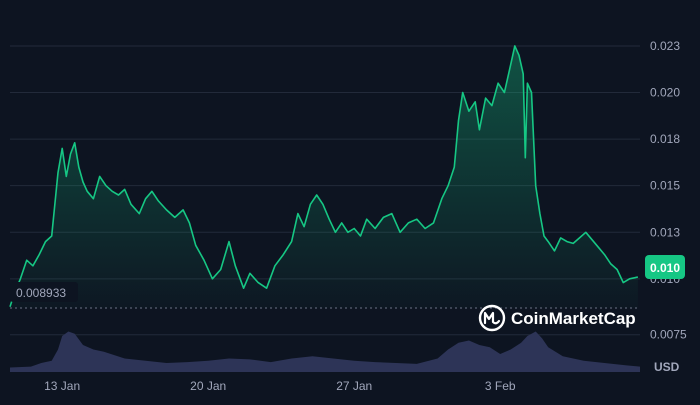 The width and height of the screenshot is (700, 405). What do you see at coordinates (500, 386) in the screenshot?
I see `x-tick-label: 3 Feb` at bounding box center [500, 386].